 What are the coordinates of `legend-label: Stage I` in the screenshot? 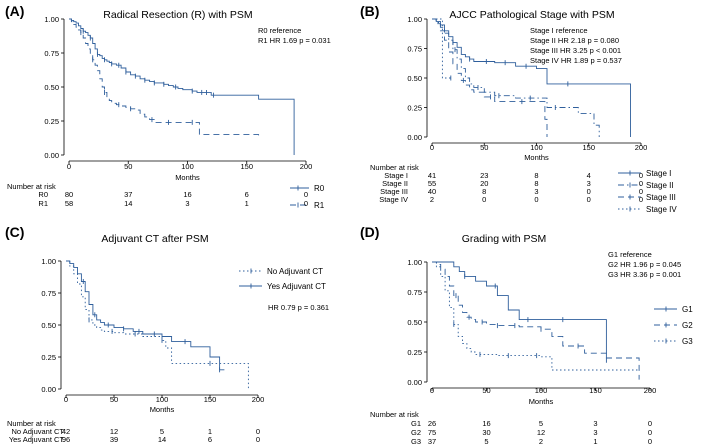 It's located at (658, 173).